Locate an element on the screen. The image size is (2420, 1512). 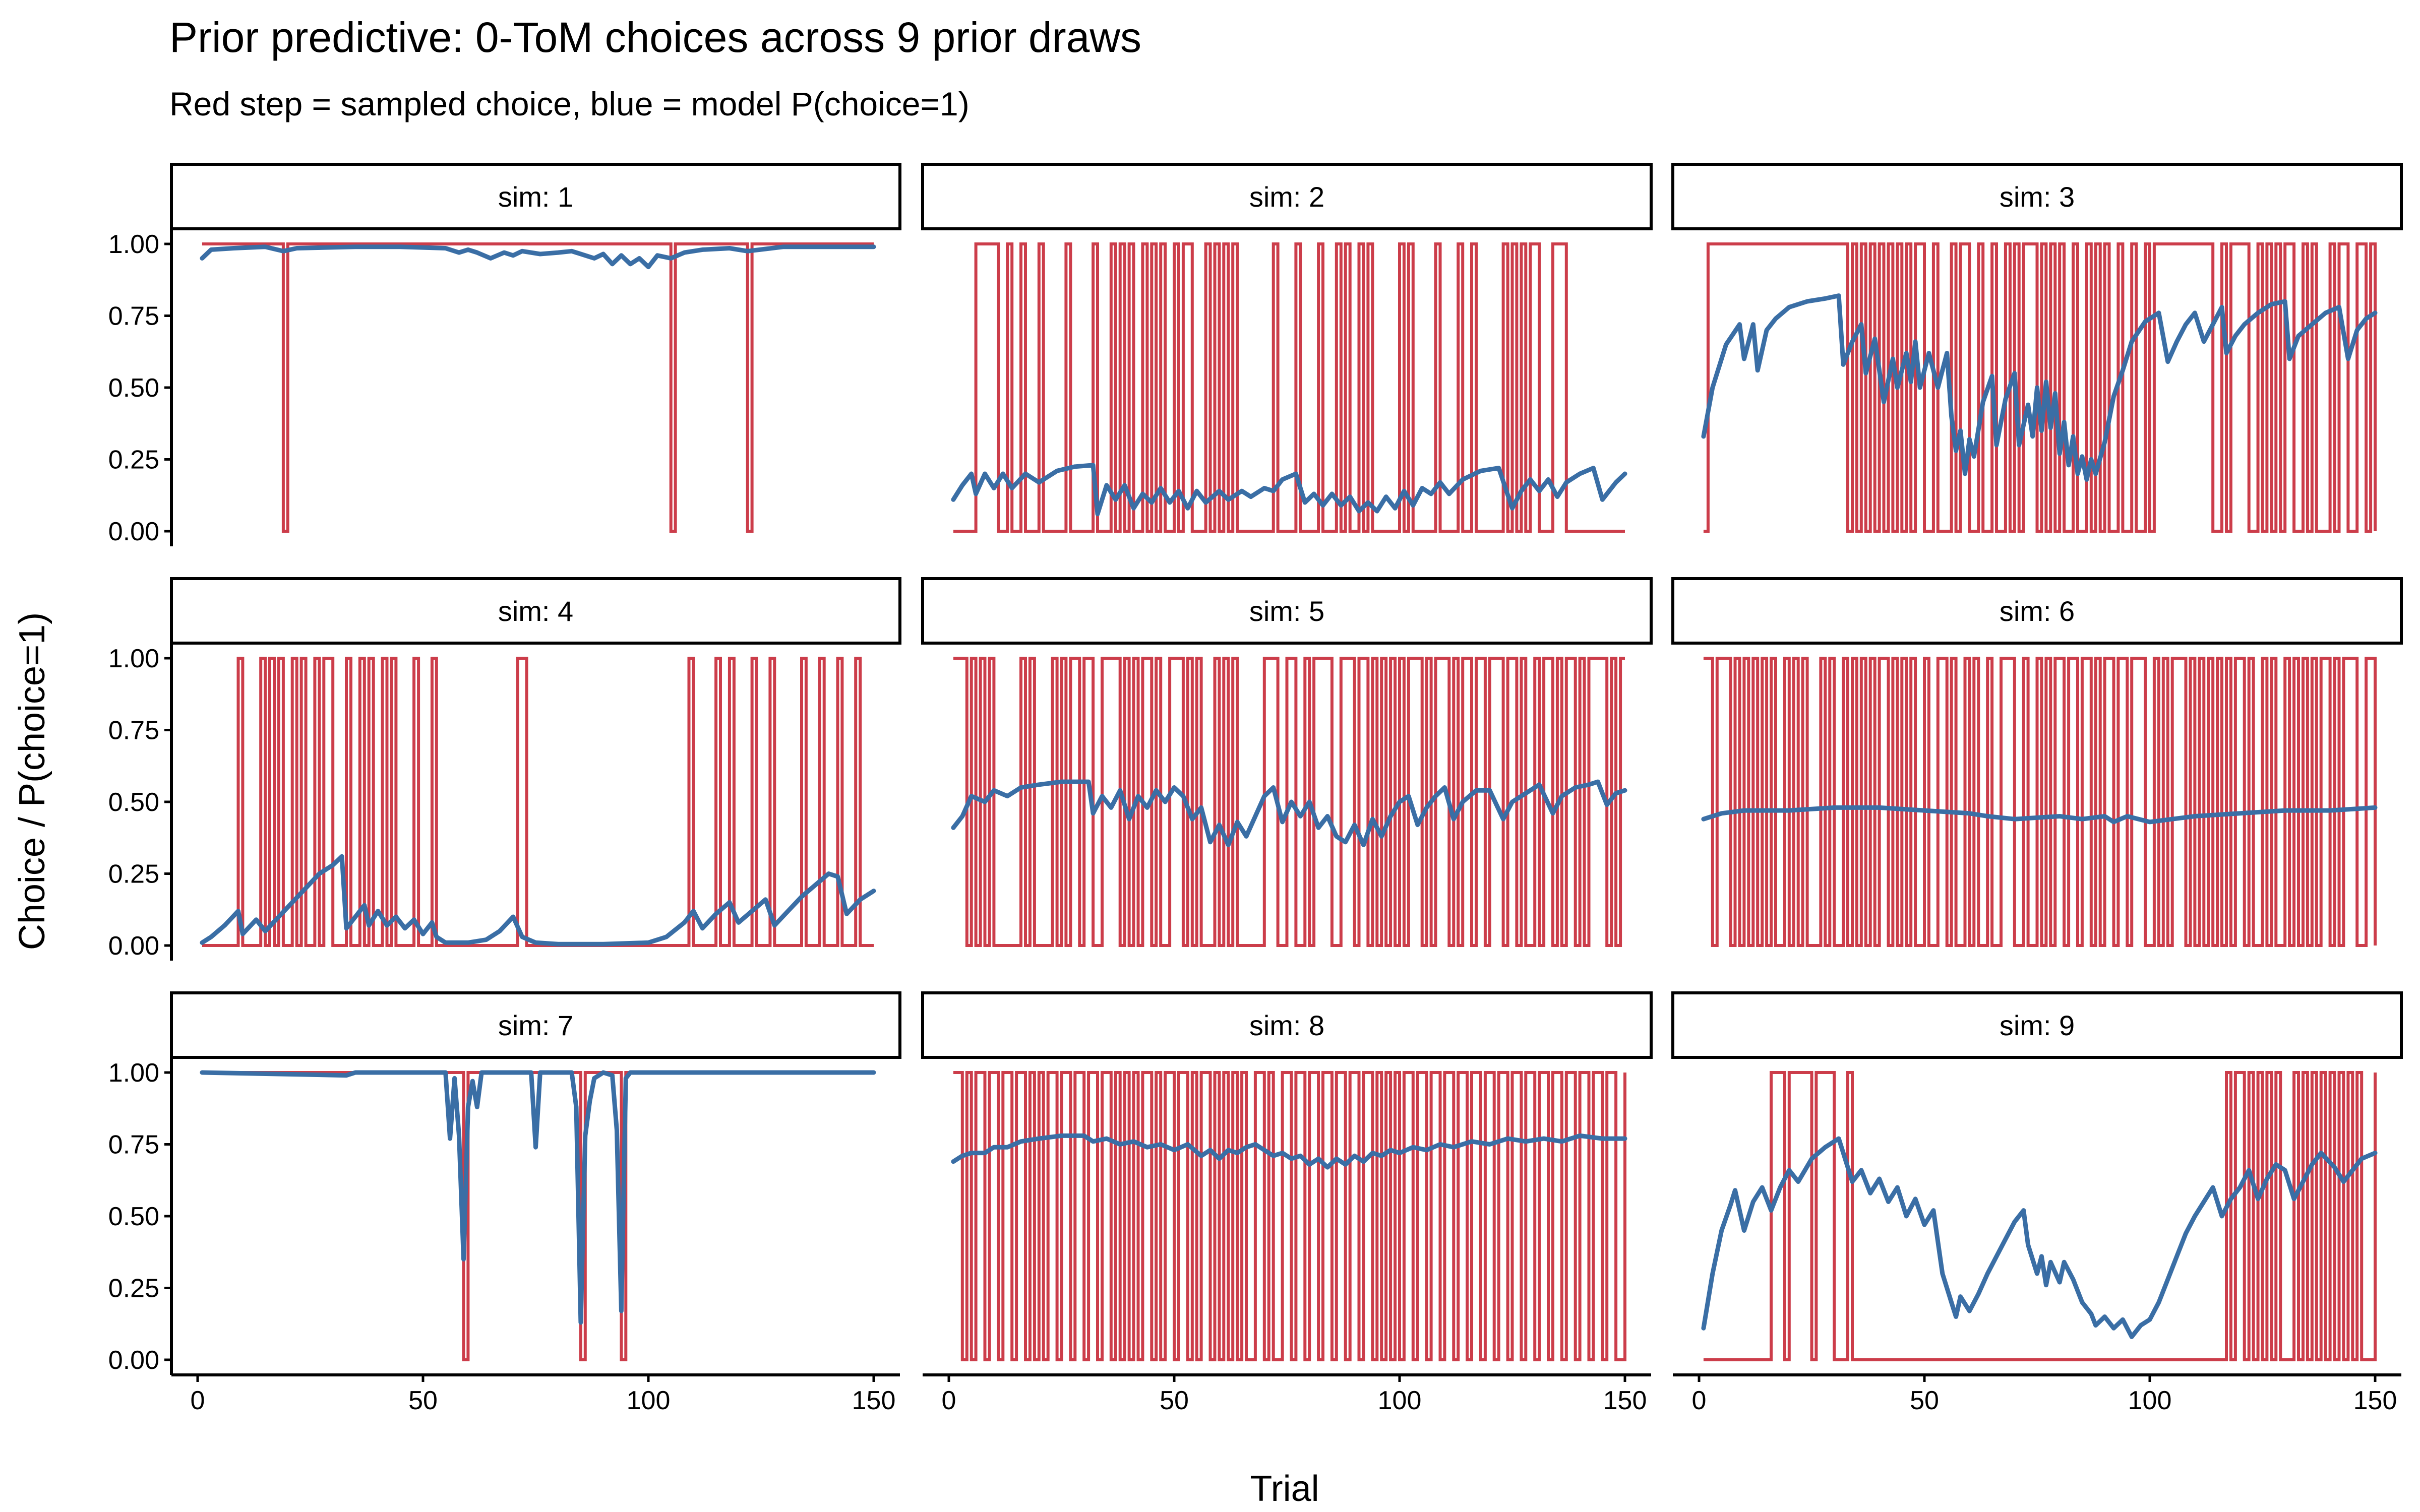
facet-strip-label: sim: 2 is located at coordinates (1286, 197).